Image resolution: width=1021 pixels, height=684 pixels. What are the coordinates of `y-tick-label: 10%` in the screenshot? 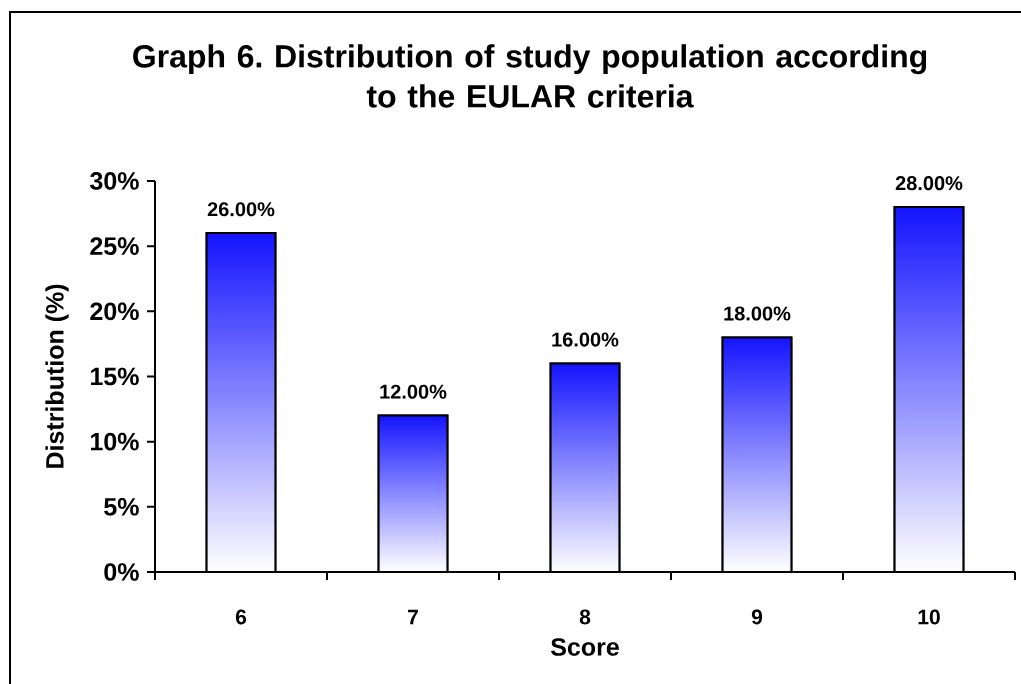 It's located at (115, 441).